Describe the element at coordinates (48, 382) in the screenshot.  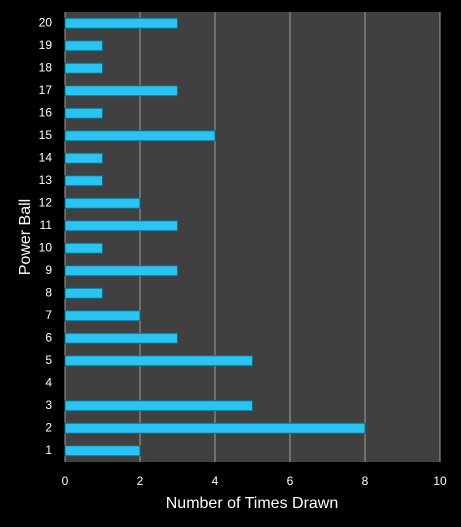
I see `y-tick-label: 4` at that location.